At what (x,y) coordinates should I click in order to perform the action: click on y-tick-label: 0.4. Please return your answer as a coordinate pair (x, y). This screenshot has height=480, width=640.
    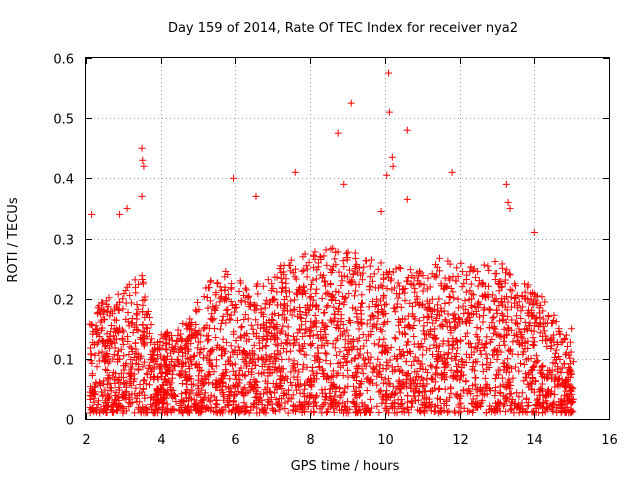
    Looking at the image, I should click on (63, 180).